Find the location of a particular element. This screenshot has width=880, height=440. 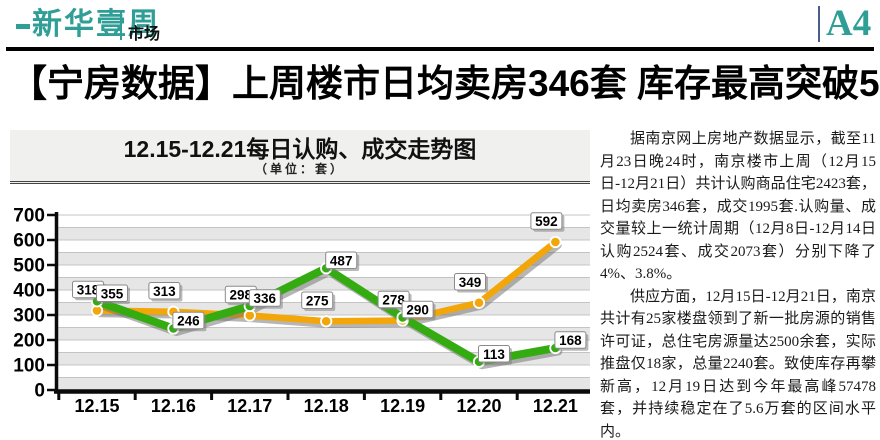

section-label: 市场 is located at coordinates (144, 34).